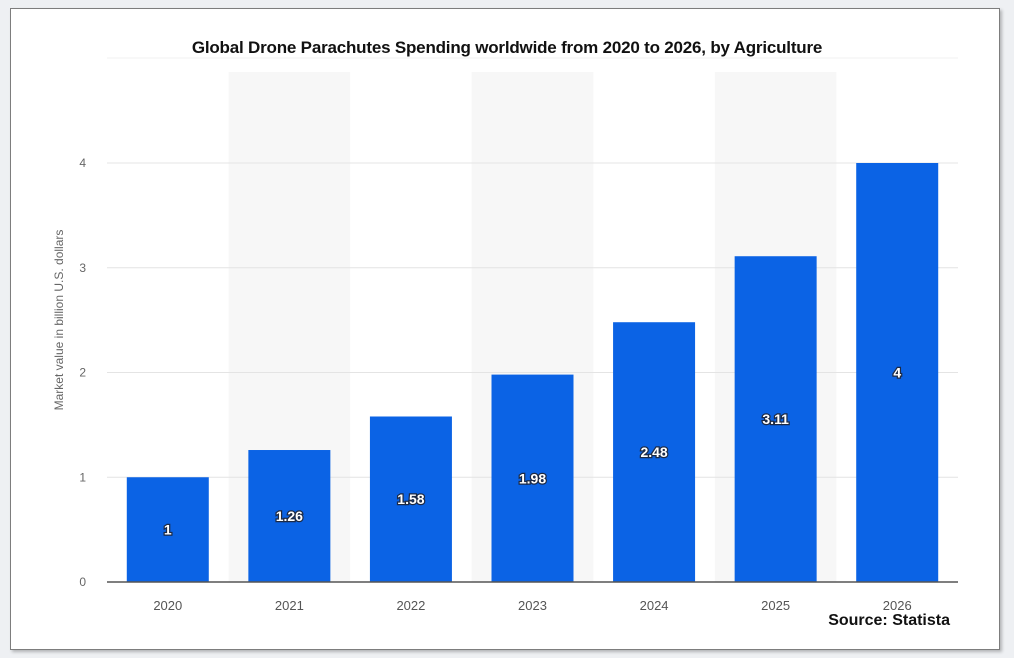 The image size is (1014, 658). What do you see at coordinates (59, 320) in the screenshot?
I see `y-axis-label: Market value in billion U.S. dollars` at bounding box center [59, 320].